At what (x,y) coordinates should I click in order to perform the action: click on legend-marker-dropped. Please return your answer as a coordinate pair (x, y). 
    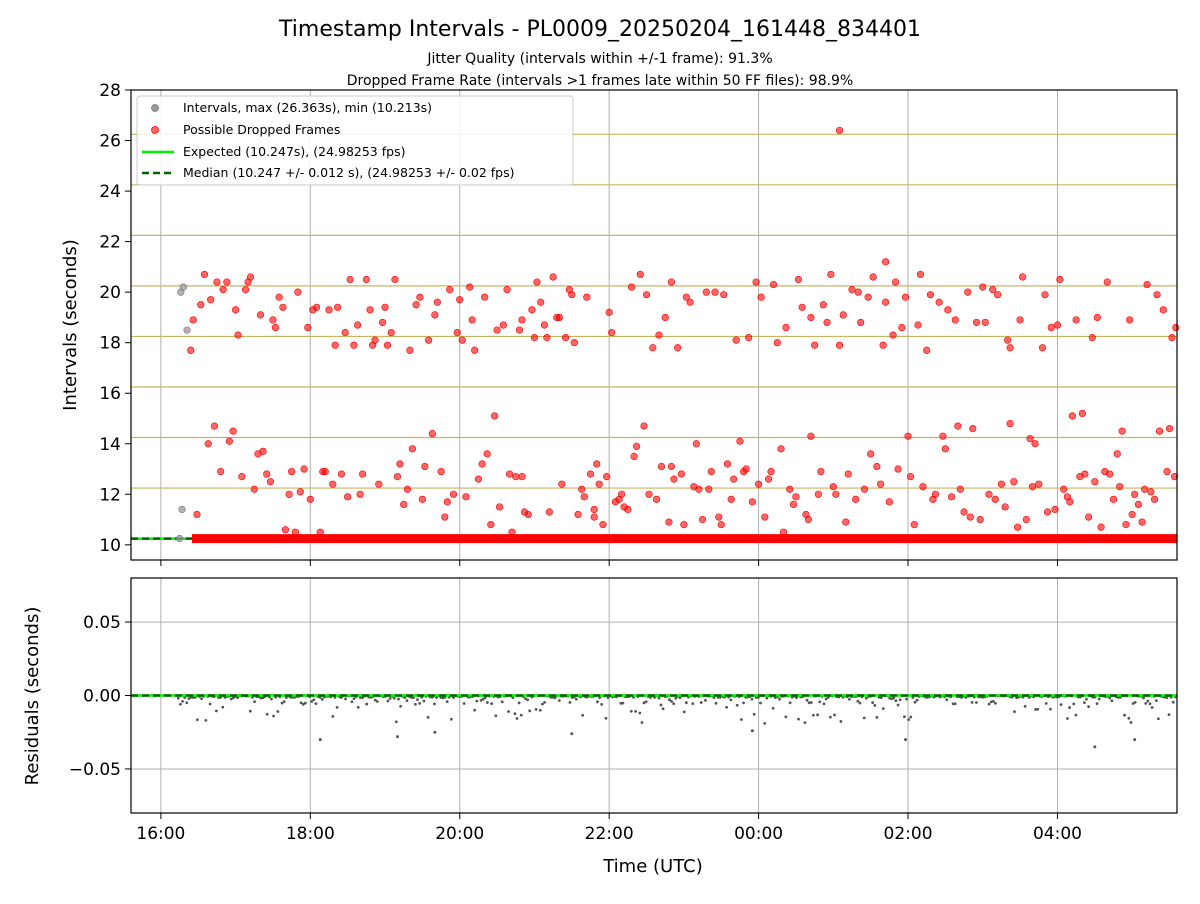
    Looking at the image, I should click on (155, 130).